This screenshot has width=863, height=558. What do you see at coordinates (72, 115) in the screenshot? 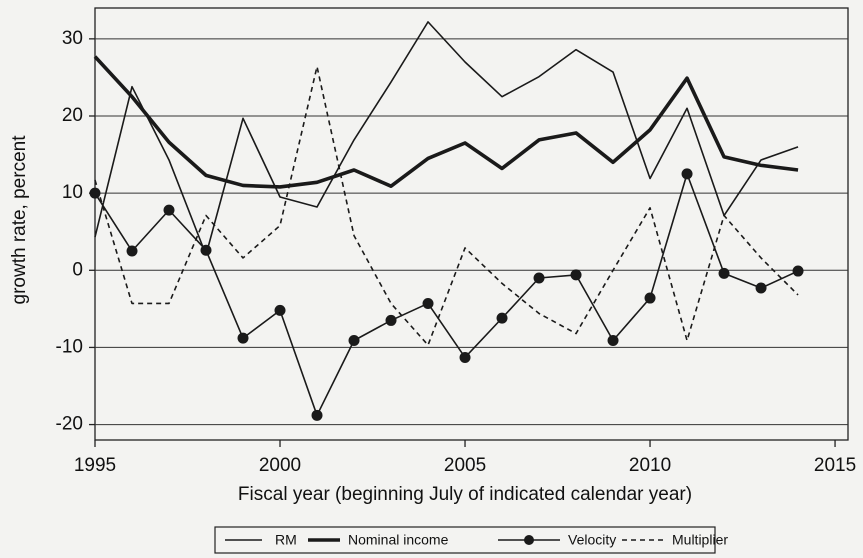
I see `y-tick-label: 20` at bounding box center [72, 115].